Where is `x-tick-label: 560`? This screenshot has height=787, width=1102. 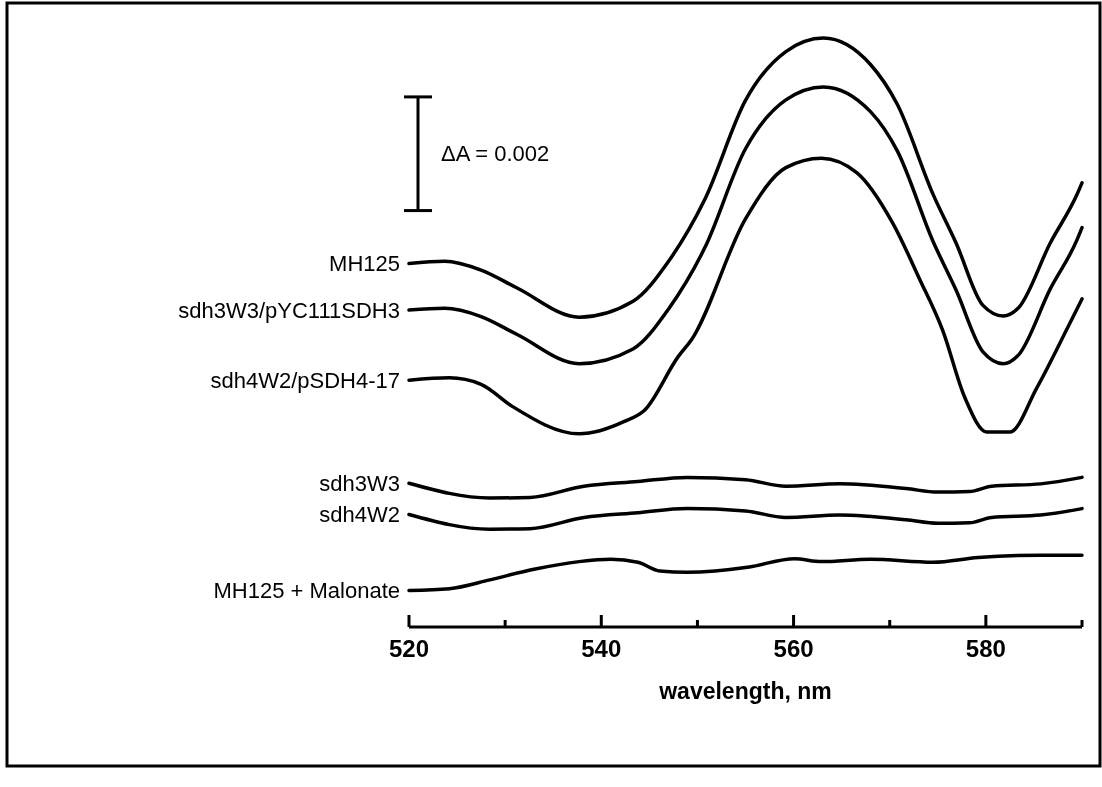
x-tick-label: 560 is located at coordinates (793, 648).